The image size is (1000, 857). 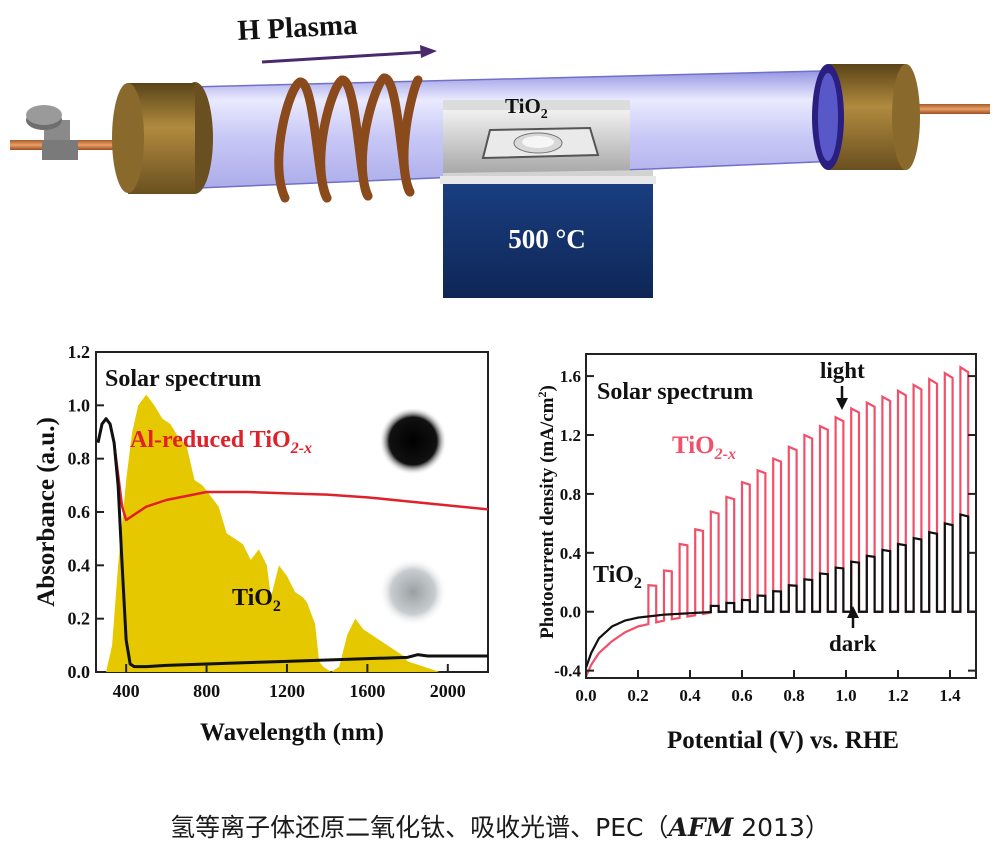 What do you see at coordinates (781, 827) in the screenshot?
I see `caption-year: 2013）` at bounding box center [781, 827].